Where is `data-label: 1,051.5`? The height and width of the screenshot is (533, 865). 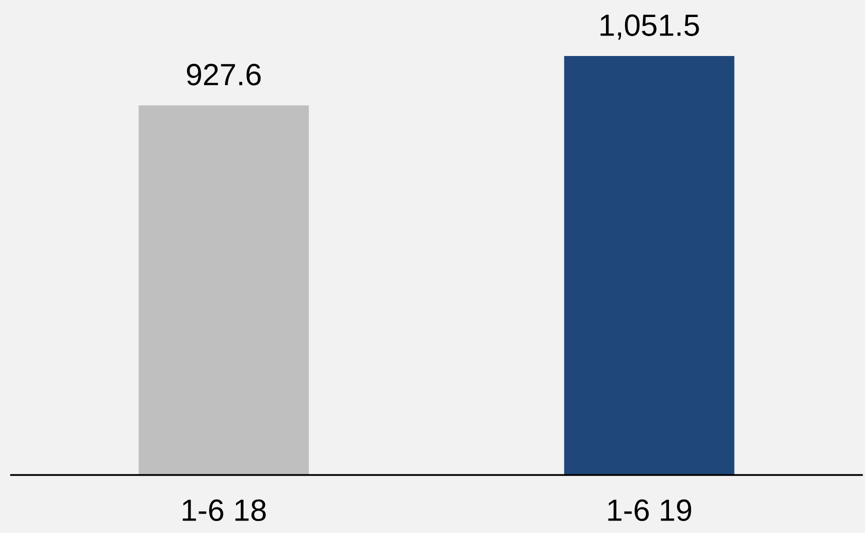
data-label: 1,051.5 is located at coordinates (649, 27).